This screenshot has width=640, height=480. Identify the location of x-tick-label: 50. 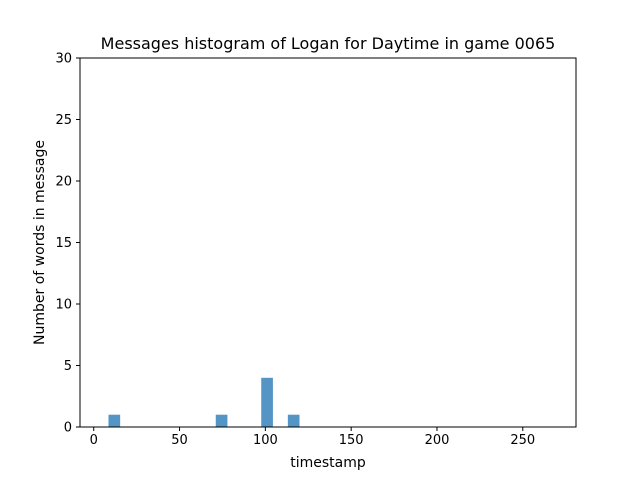
(179, 440).